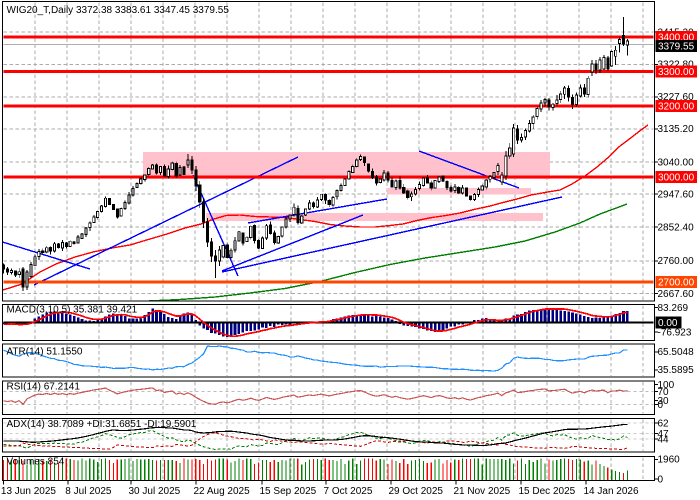 This screenshot has height=500, width=700. I want to click on svg-text: 7 Oct 2025, so click(348, 491).